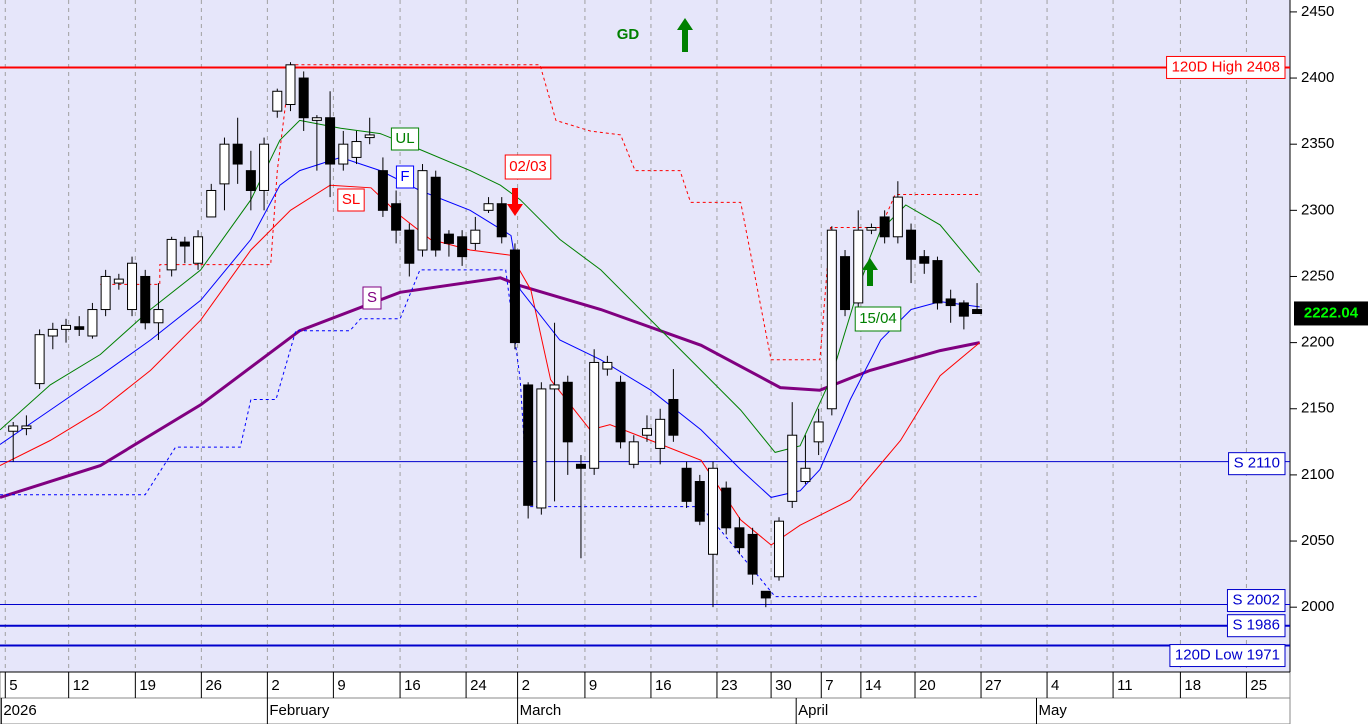  Describe the element at coordinates (1192, 685) in the screenshot. I see `x-tick-label: 18` at that location.